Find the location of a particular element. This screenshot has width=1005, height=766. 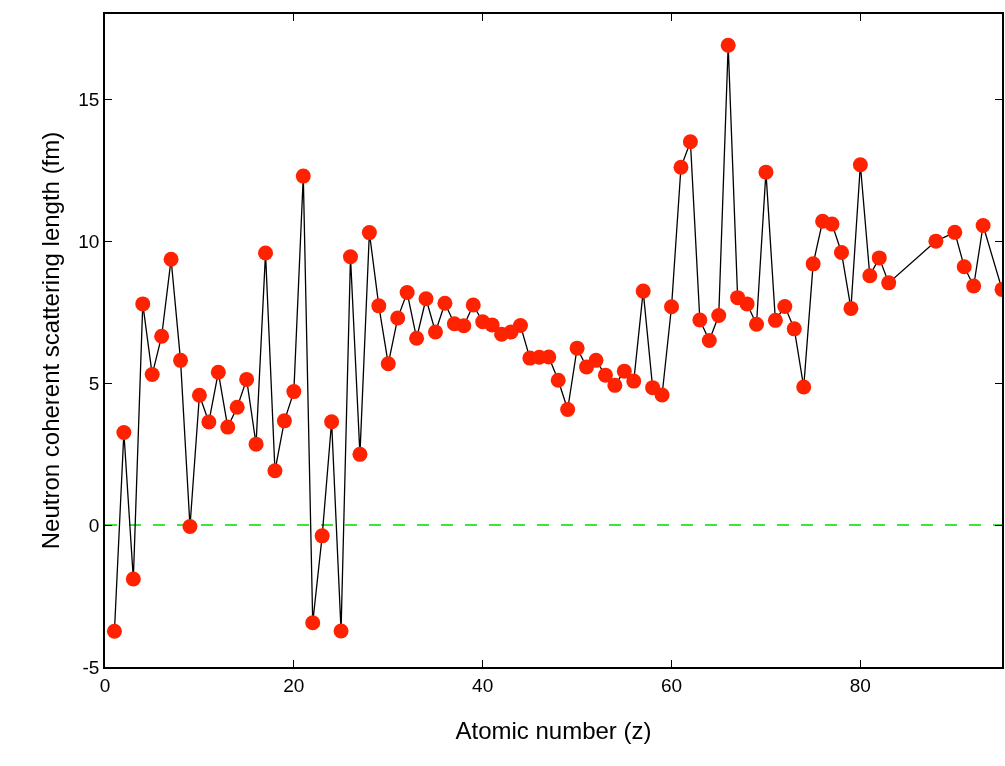

x-axis-title: Atomic number (z) is located at coordinates (553, 731).